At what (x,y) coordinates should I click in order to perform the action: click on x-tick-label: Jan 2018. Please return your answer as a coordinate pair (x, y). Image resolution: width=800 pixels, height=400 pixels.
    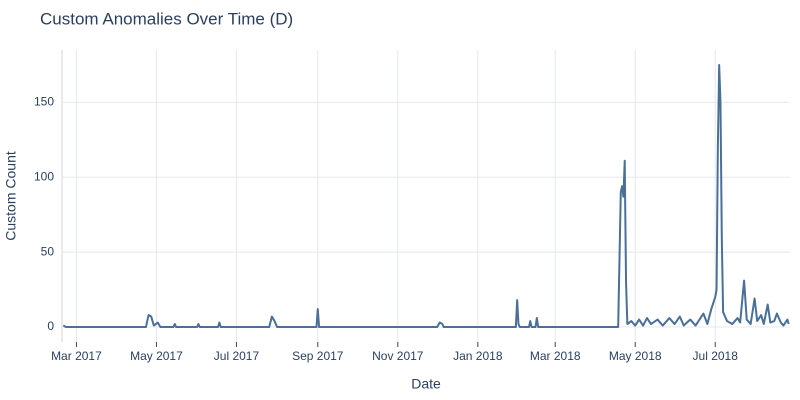
    Looking at the image, I should click on (478, 356).